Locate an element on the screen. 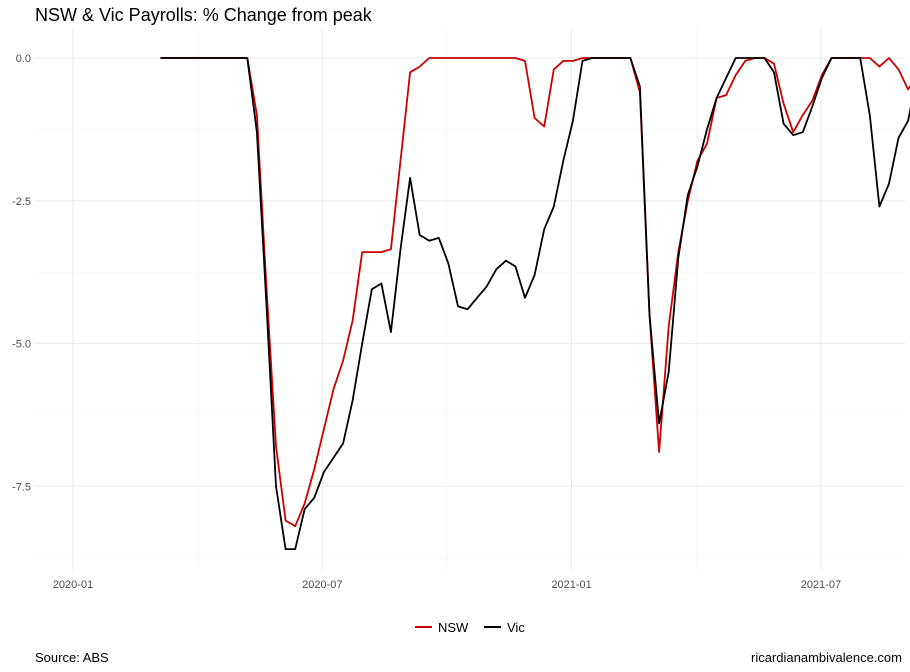 Image resolution: width=910 pixels, height=672 pixels. y-tick-label: -5.0 is located at coordinates (21, 345).